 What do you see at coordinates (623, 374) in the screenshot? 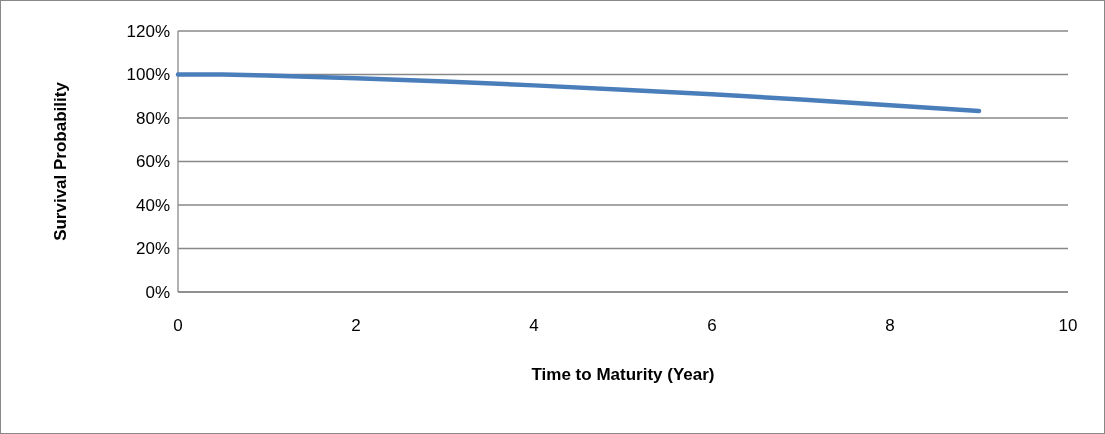
I see `x-axis-title: Time to Maturity (Year)` at bounding box center [623, 374].